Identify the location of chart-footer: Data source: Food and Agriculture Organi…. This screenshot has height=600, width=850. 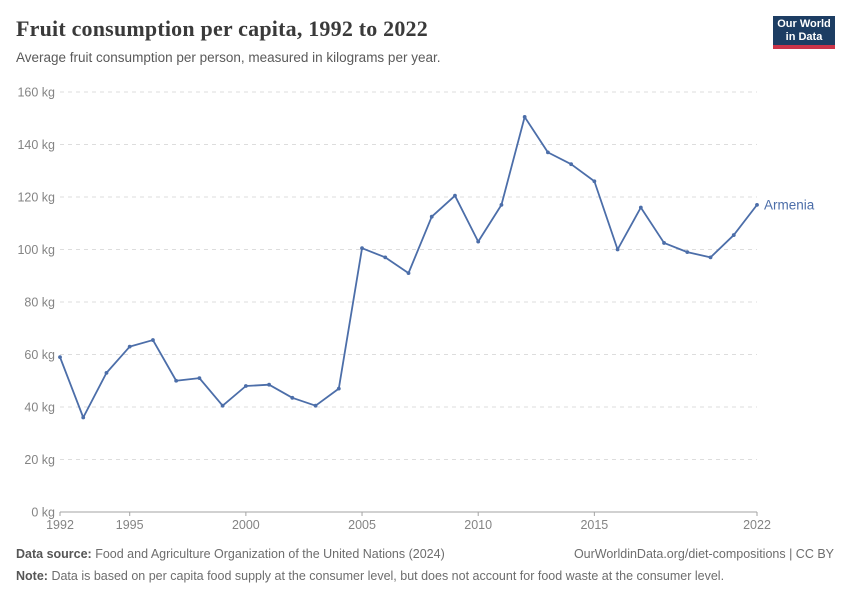
(425, 554).